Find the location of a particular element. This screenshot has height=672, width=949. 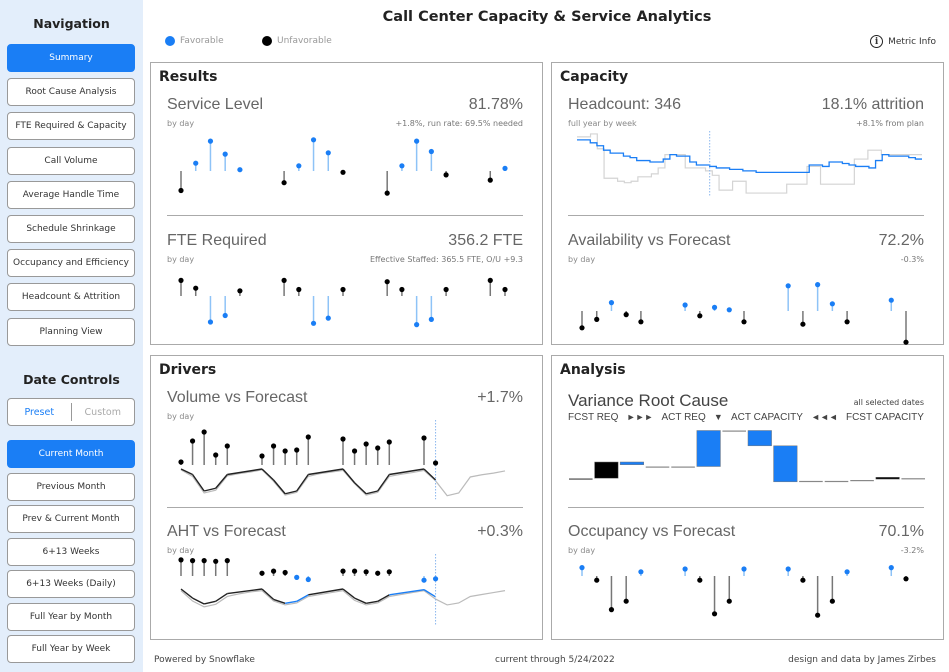

nav-button-occupancy-and-efficiency: Occupancy and Efficiency is located at coordinates (71, 263).